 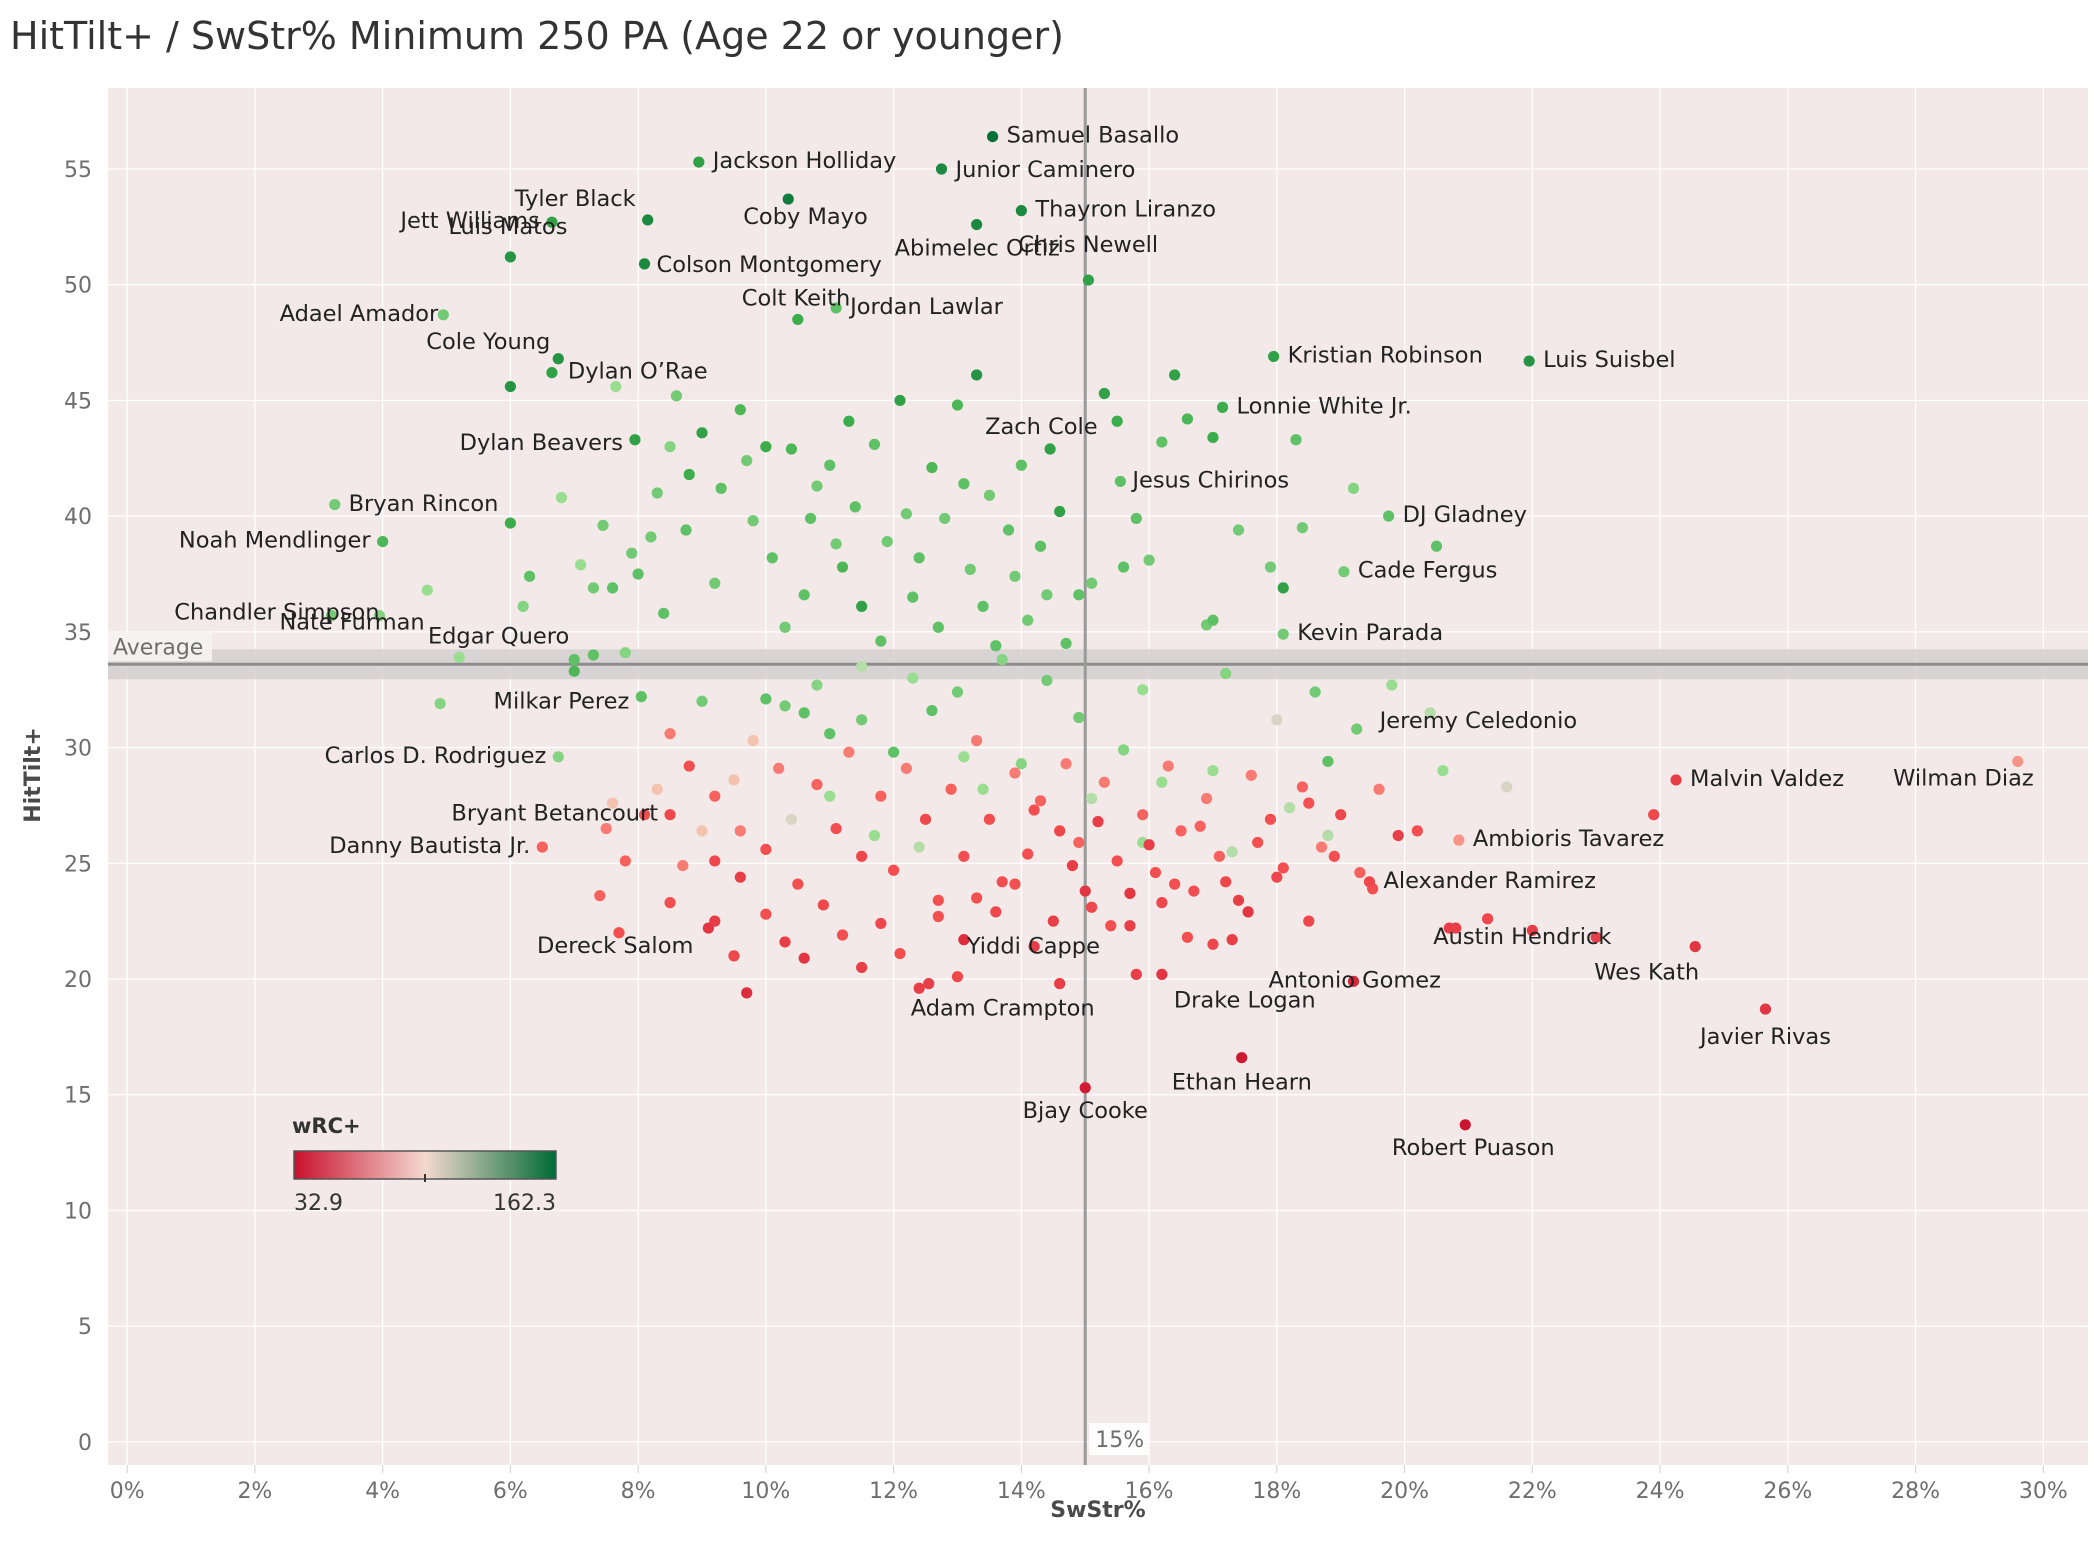 I want to click on x-tick-label: 28%, so click(x=1915, y=1491).